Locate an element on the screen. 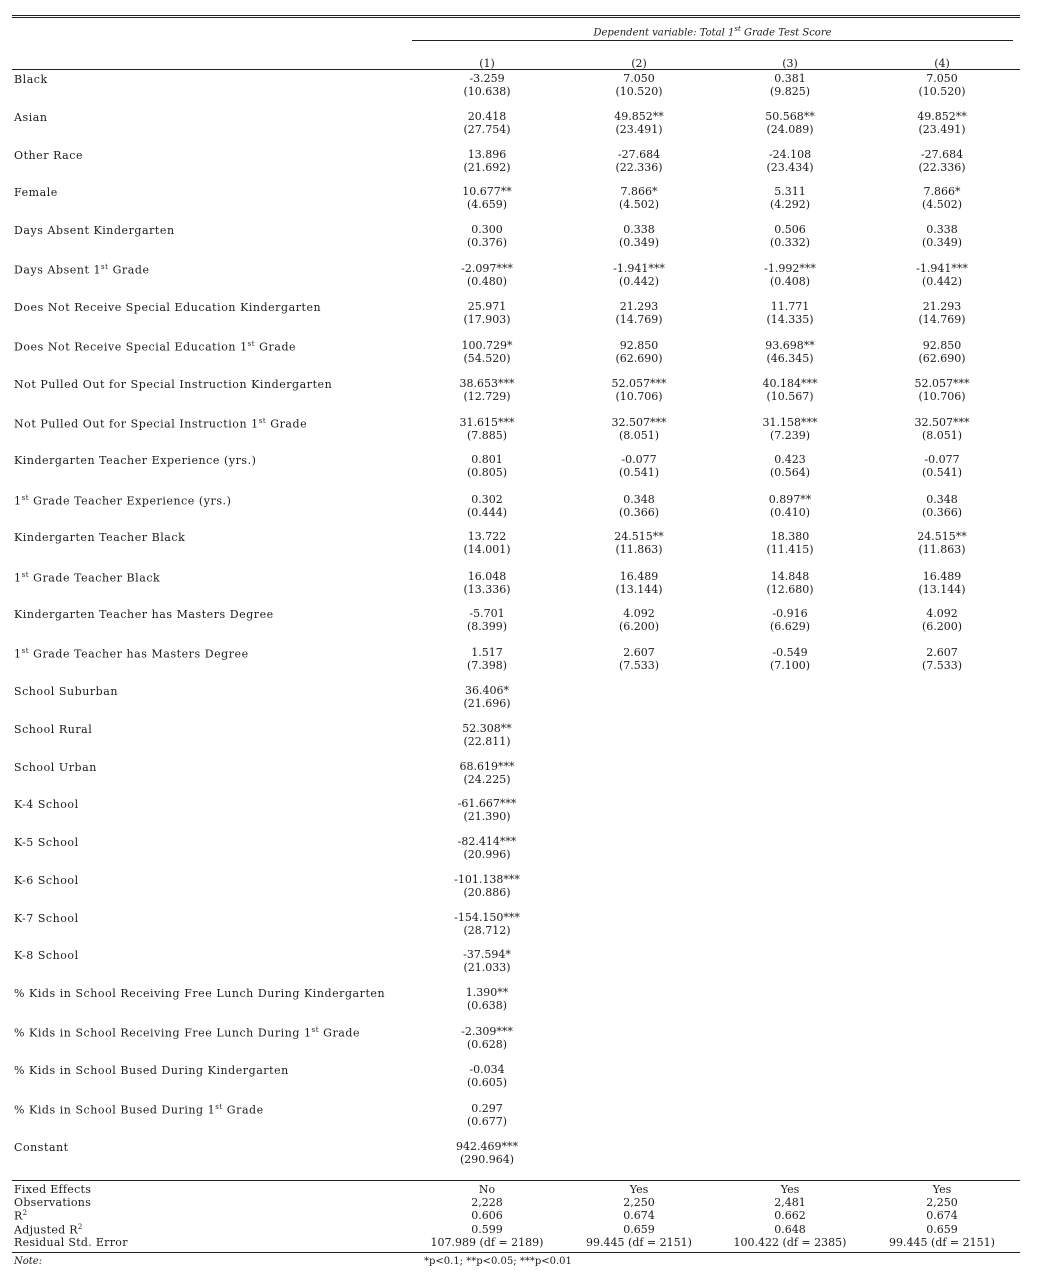  standard-error: (22.336) is located at coordinates (639, 167).